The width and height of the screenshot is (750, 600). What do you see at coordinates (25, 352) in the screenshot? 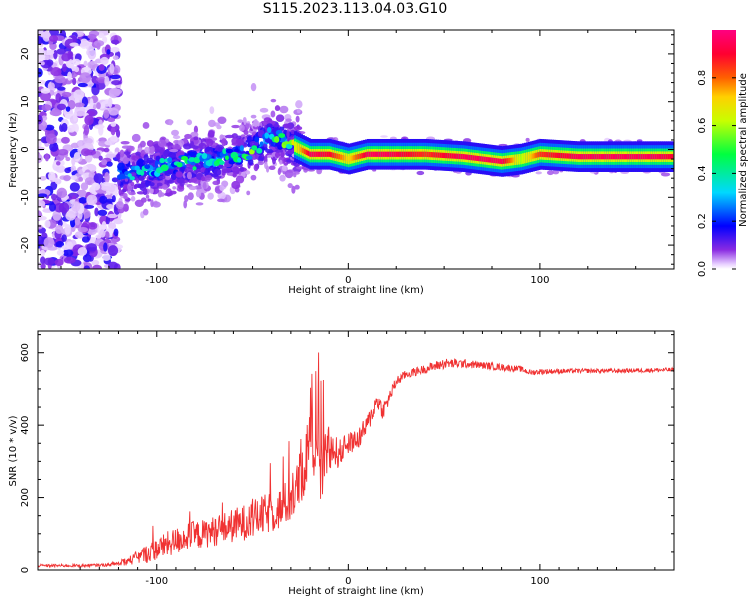
I see `y-tick-label: 600` at bounding box center [25, 352].